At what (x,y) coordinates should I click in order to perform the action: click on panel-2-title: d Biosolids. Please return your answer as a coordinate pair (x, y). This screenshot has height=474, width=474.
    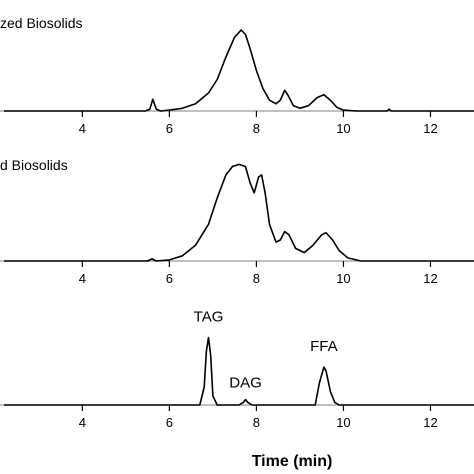
    Looking at the image, I should click on (34, 165).